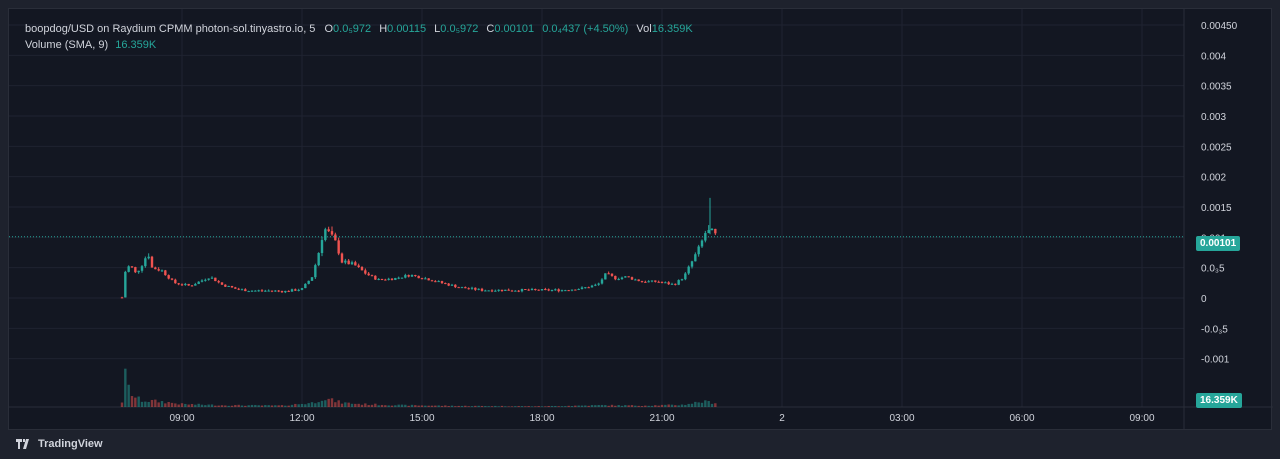 This screenshot has height=459, width=1280. What do you see at coordinates (459, 29) in the screenshot?
I see `low-value: 0.0₅972` at bounding box center [459, 29].